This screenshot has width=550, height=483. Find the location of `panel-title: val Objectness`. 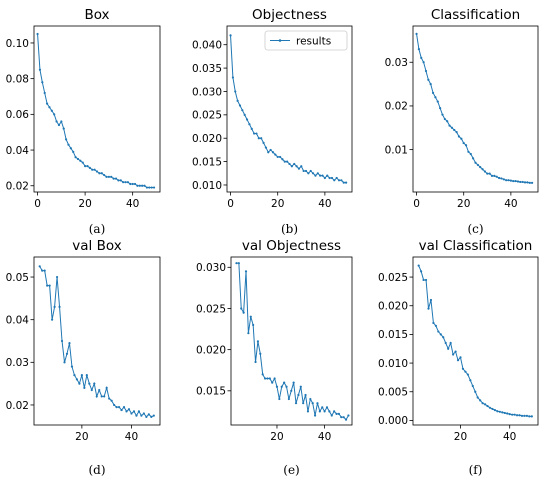

panel-title: val Objectness is located at coordinates (291, 246).